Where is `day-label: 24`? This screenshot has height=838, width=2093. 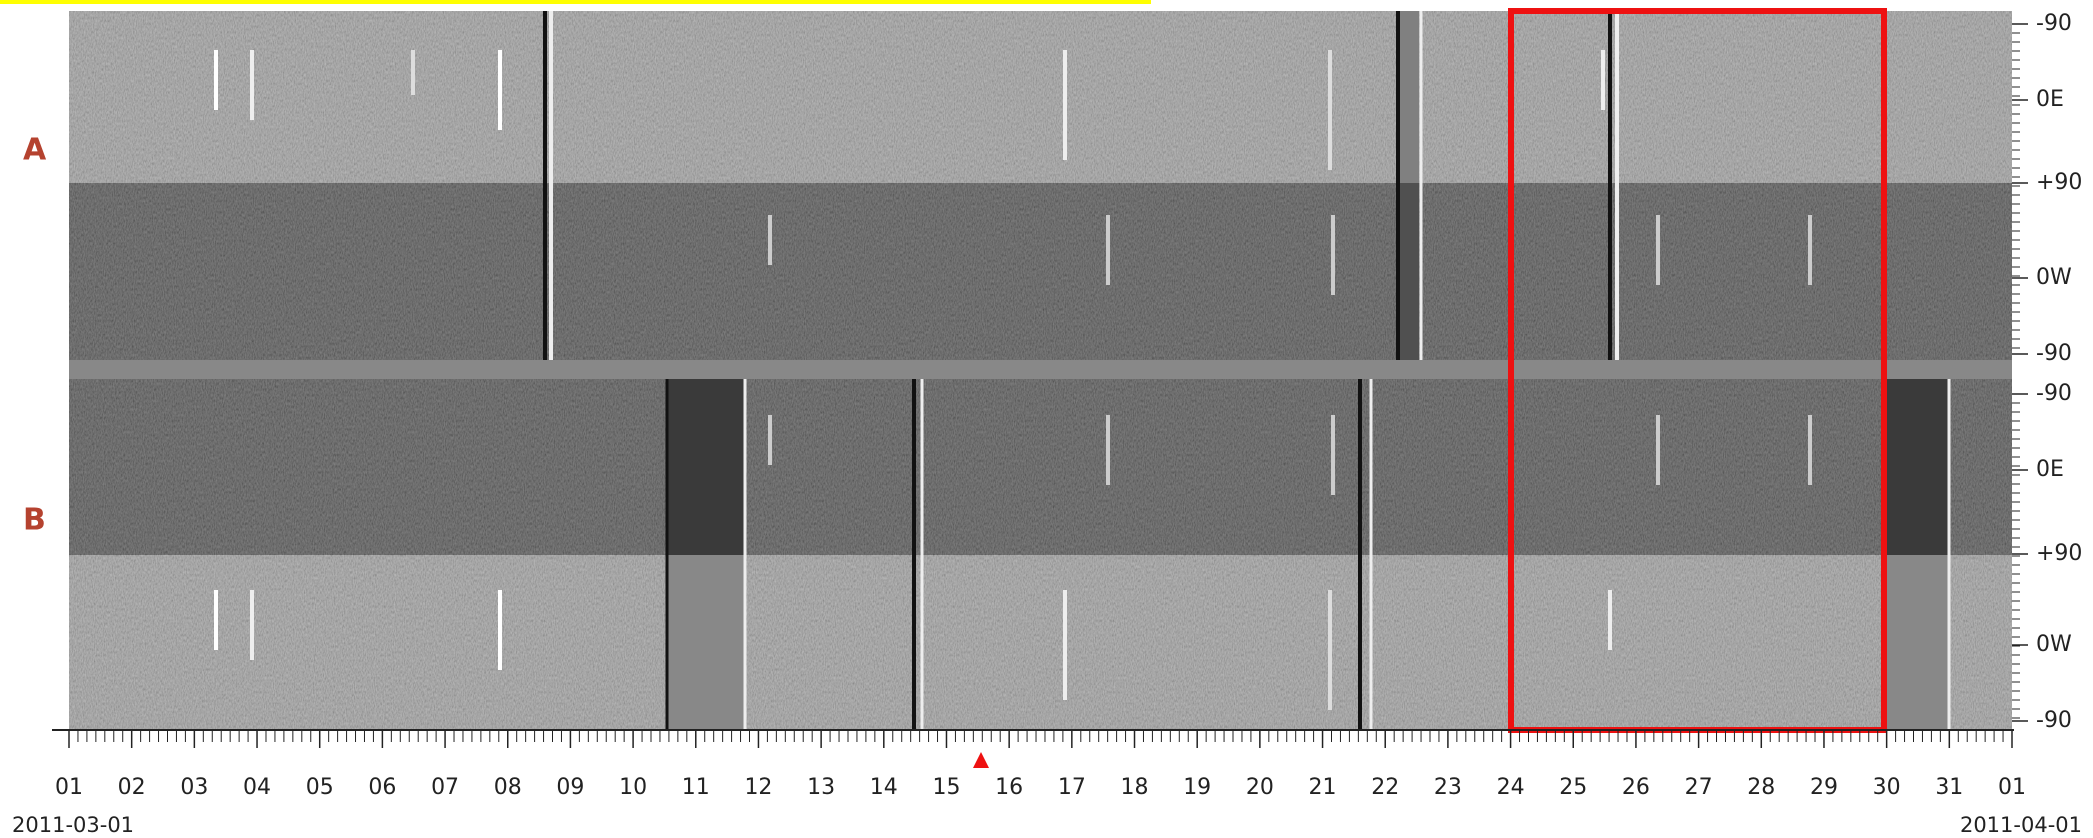
day-label: 24 is located at coordinates (1511, 787).